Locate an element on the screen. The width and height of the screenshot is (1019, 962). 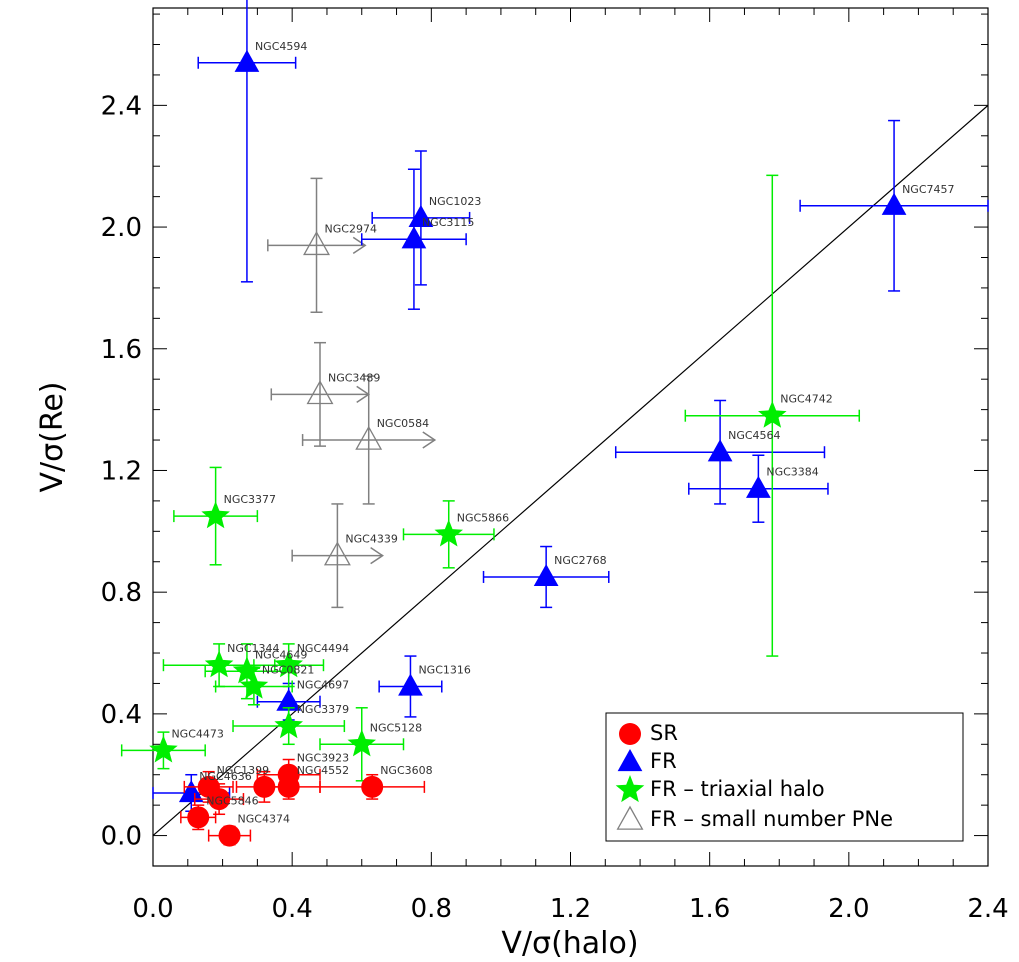
x-tick-label: 2.4 is located at coordinates (987, 909).